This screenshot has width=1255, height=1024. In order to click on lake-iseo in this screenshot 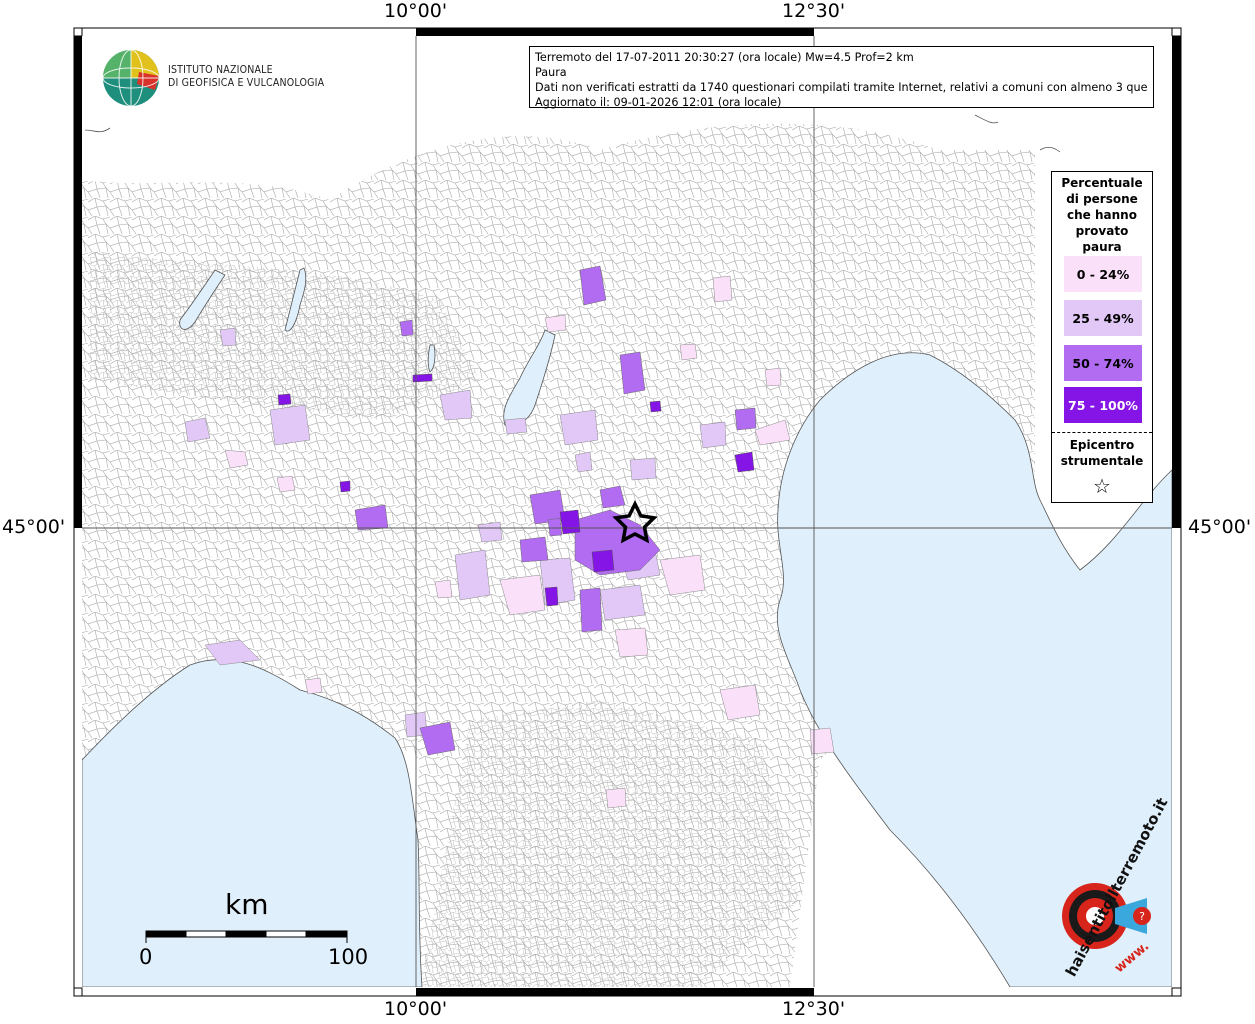, I will do `click(431, 358)`.